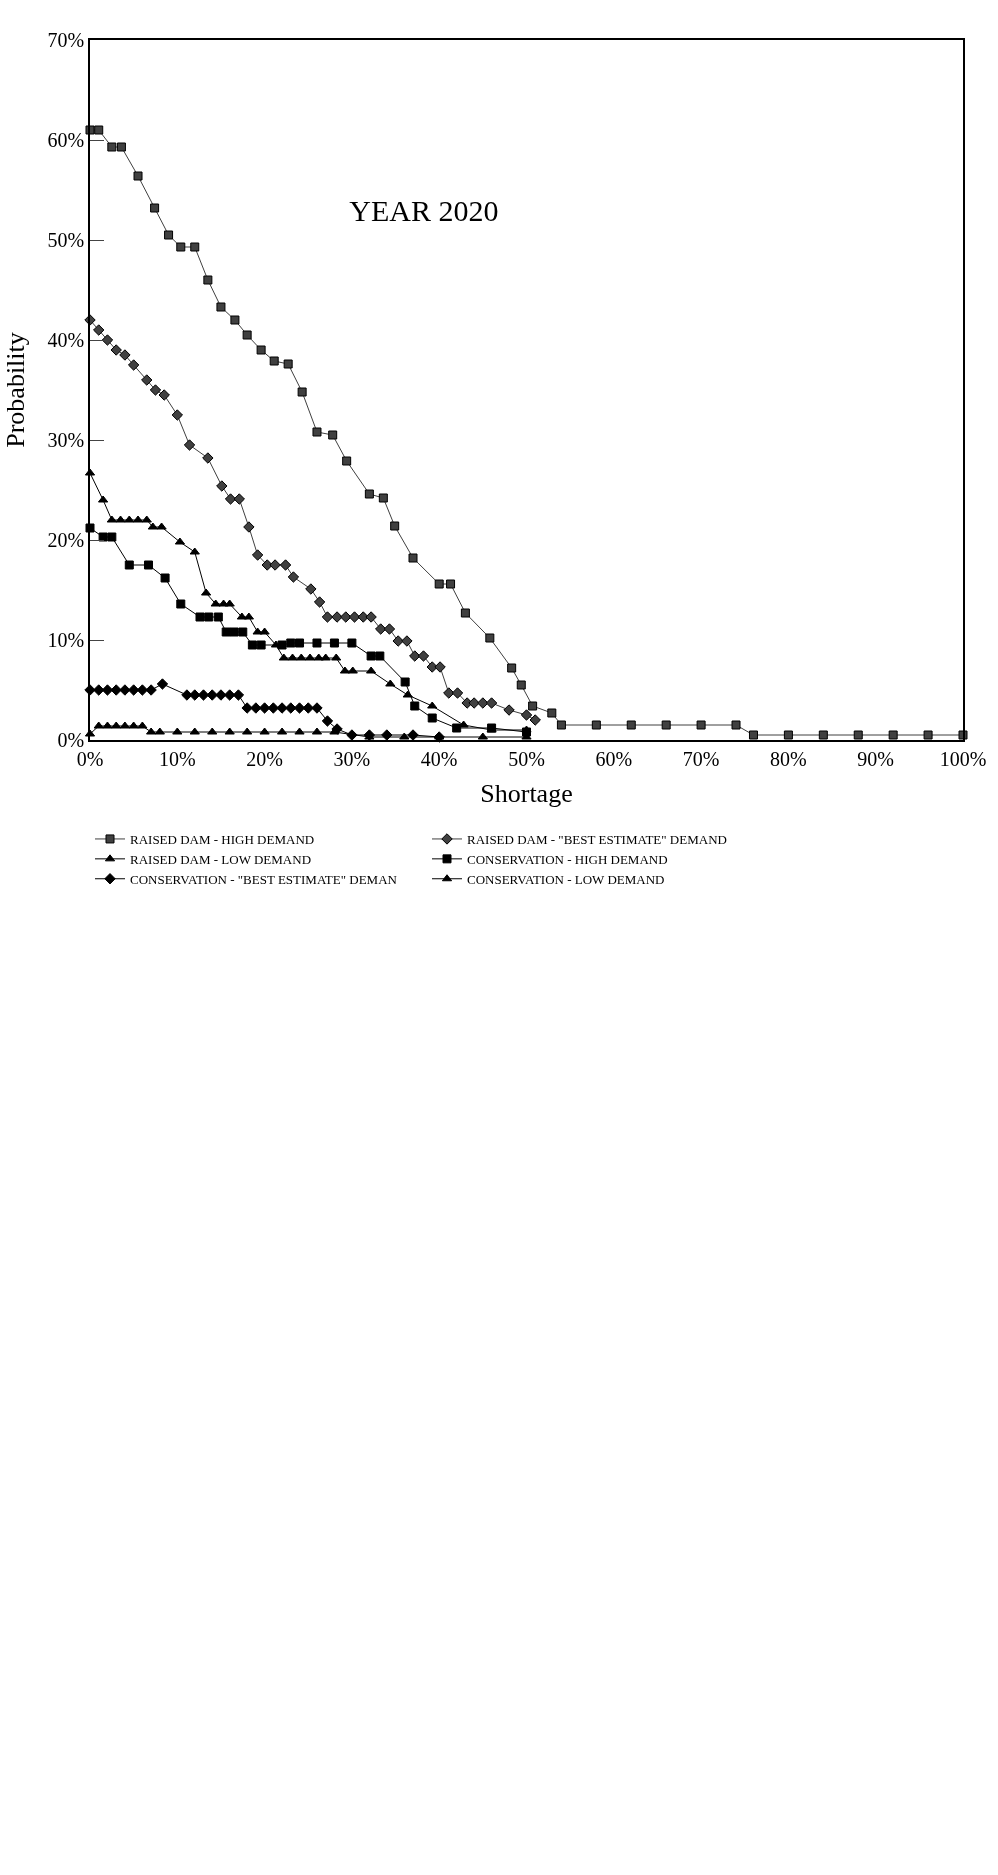 The width and height of the screenshot is (998, 1875). I want to click on x-tick-label: 30%, so click(352, 758).